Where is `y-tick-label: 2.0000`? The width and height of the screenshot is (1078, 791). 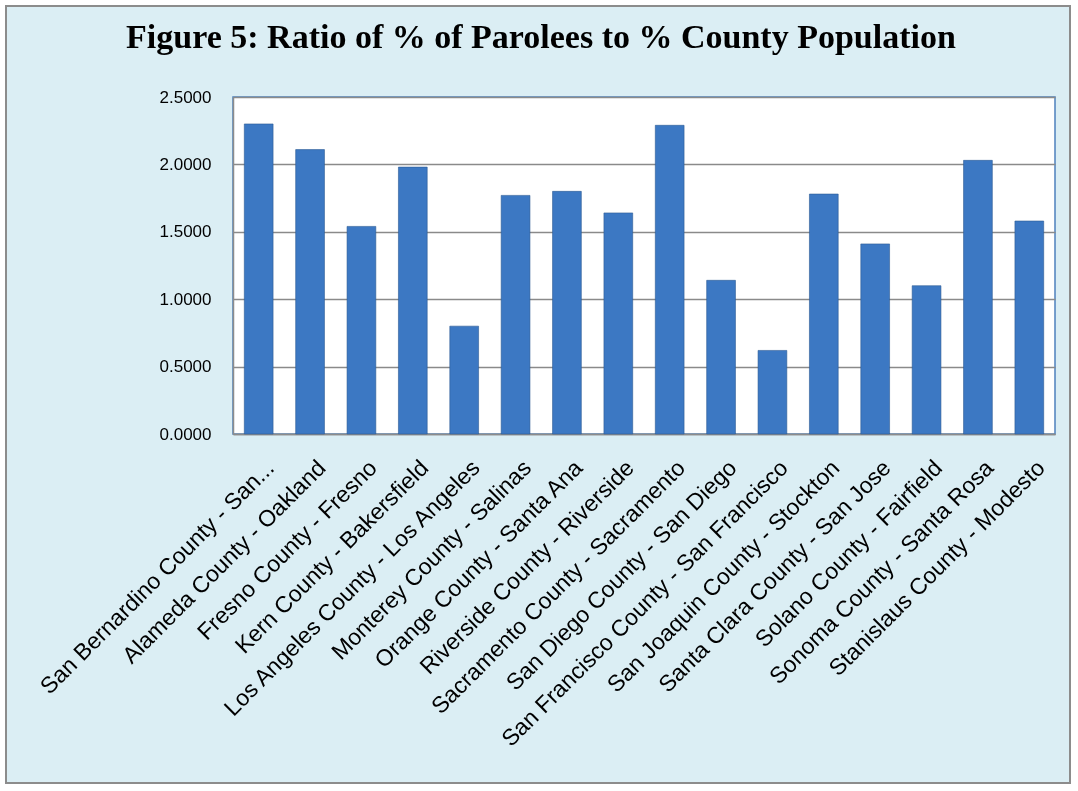
y-tick-label: 2.0000 is located at coordinates (185, 164).